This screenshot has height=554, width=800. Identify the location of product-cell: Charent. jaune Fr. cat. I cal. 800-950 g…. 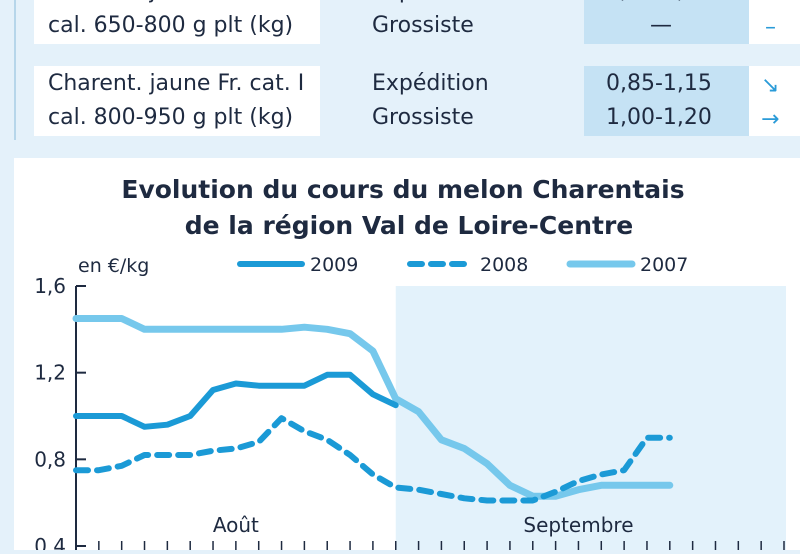
(177, 101).